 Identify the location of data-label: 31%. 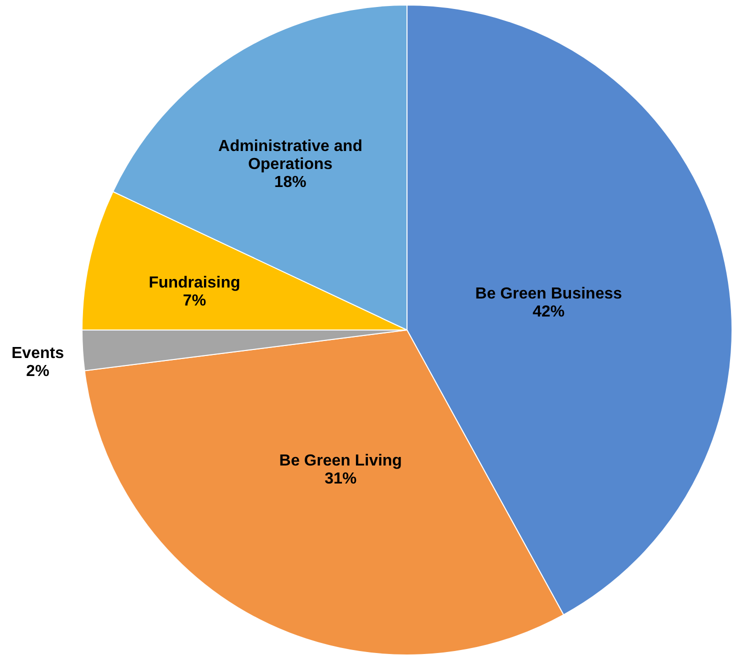
(340, 479).